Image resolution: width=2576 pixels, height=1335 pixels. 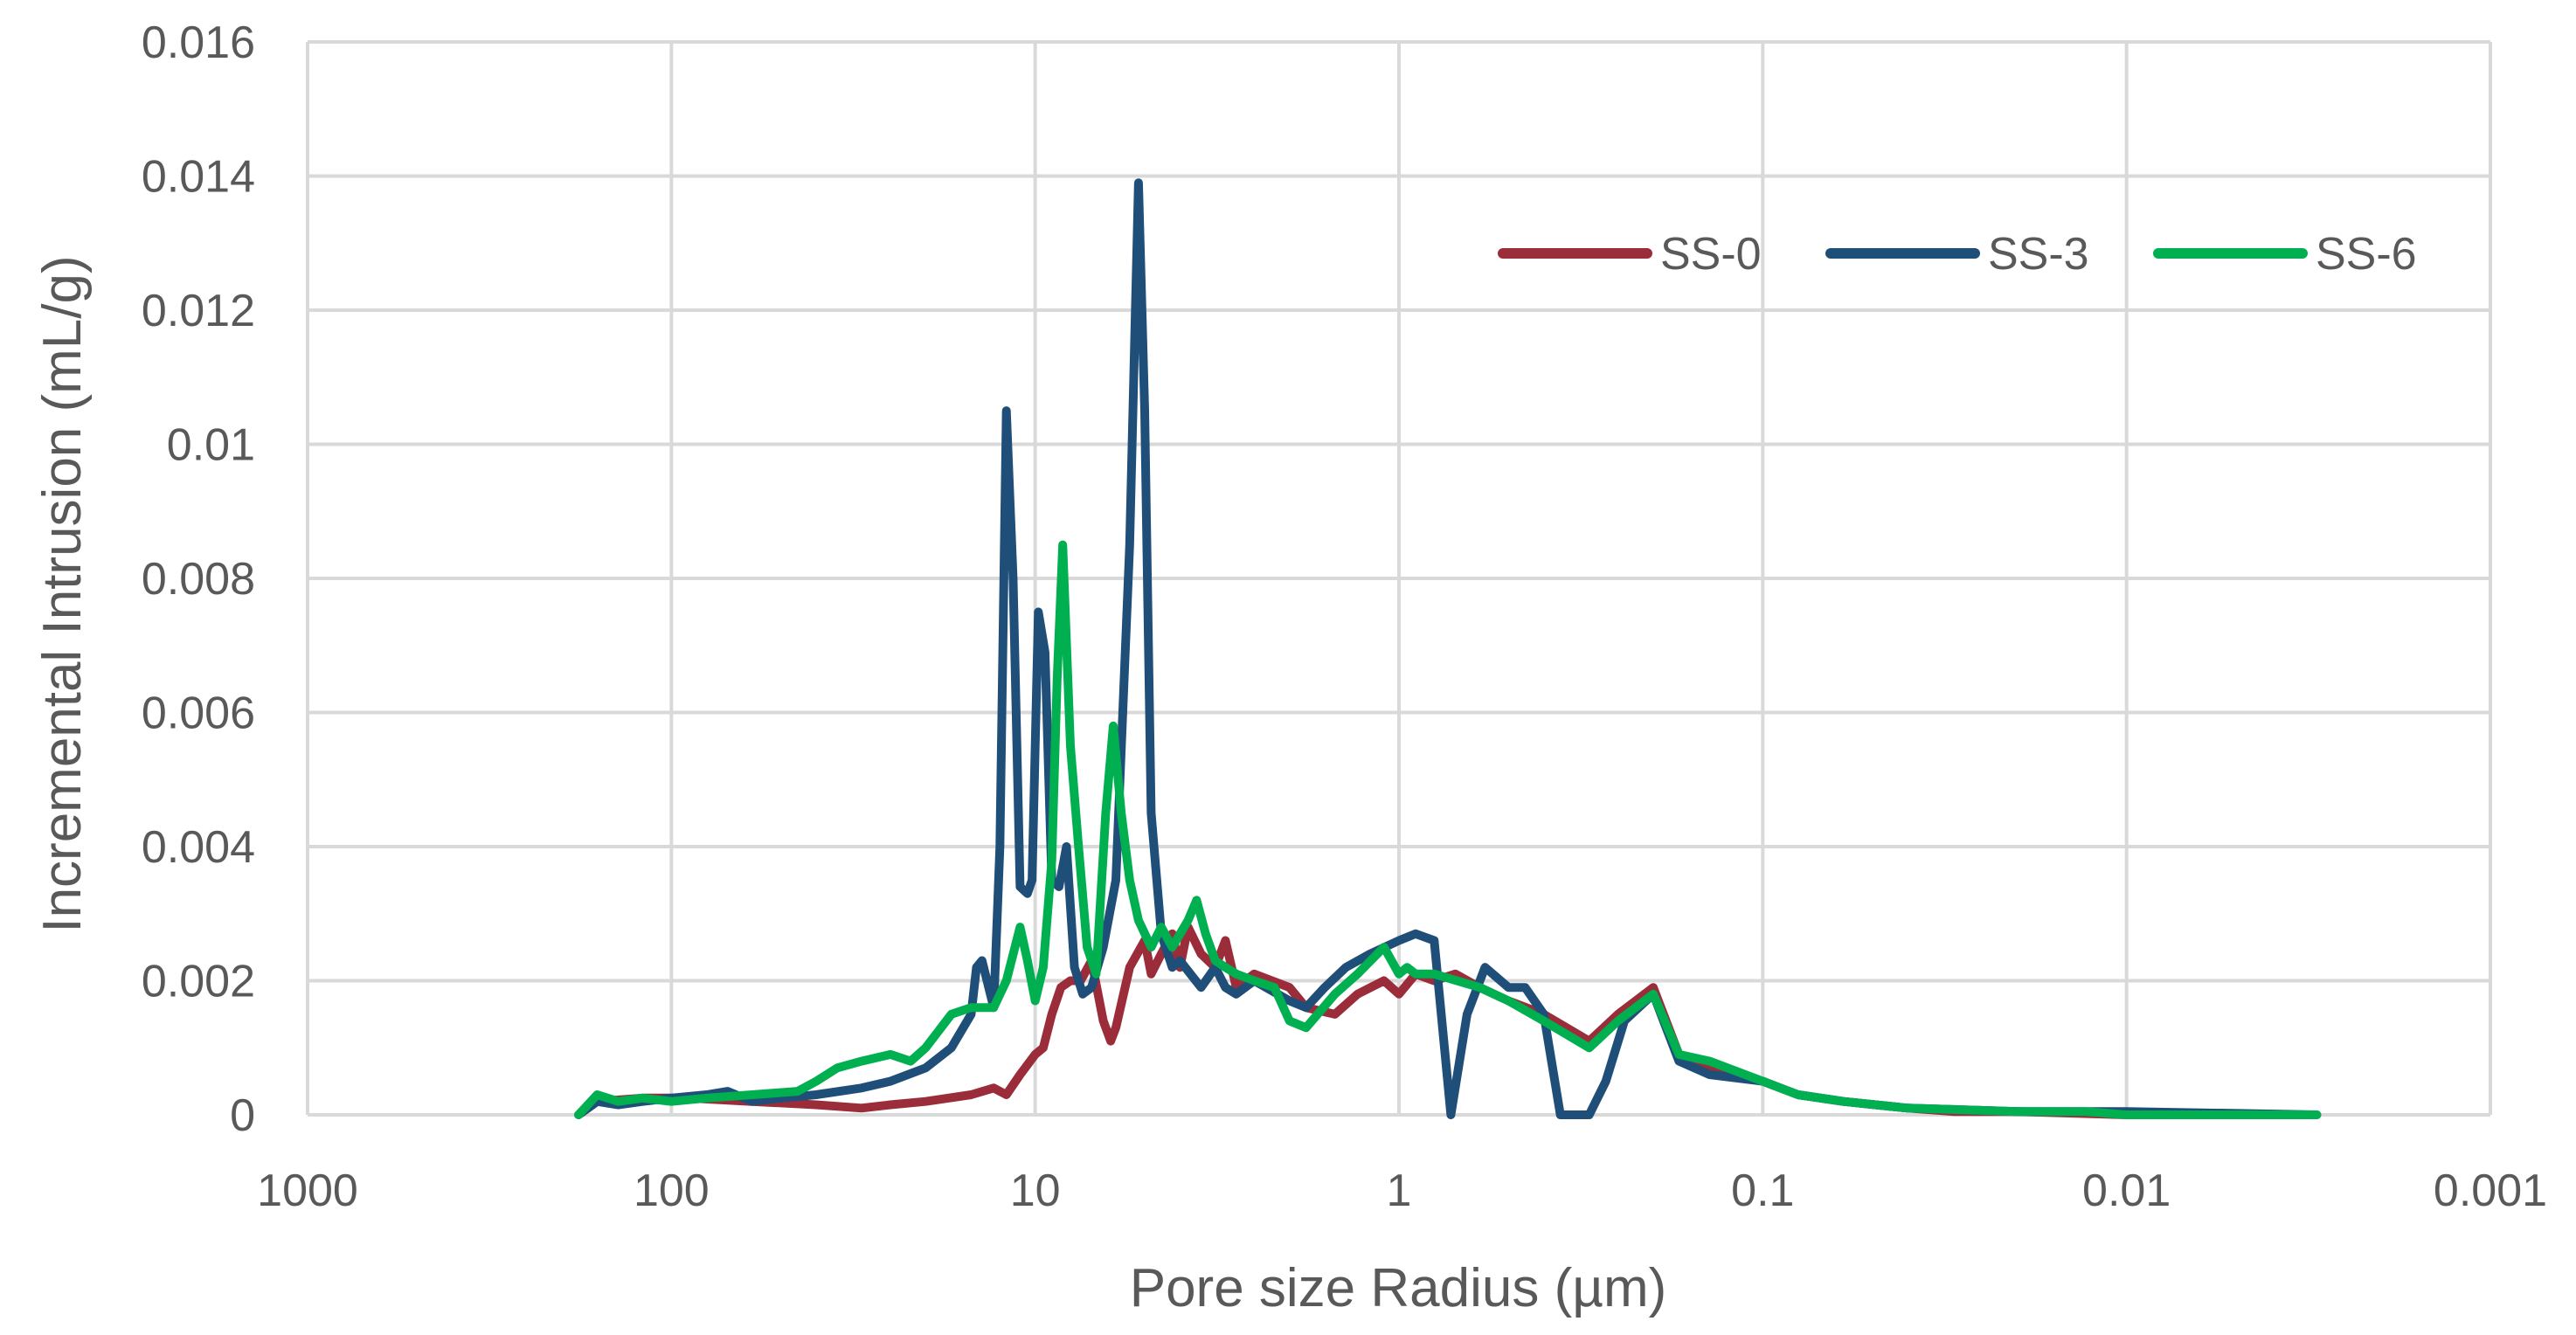 What do you see at coordinates (2038, 254) in the screenshot?
I see `legend-label-ss-3: SS-3` at bounding box center [2038, 254].